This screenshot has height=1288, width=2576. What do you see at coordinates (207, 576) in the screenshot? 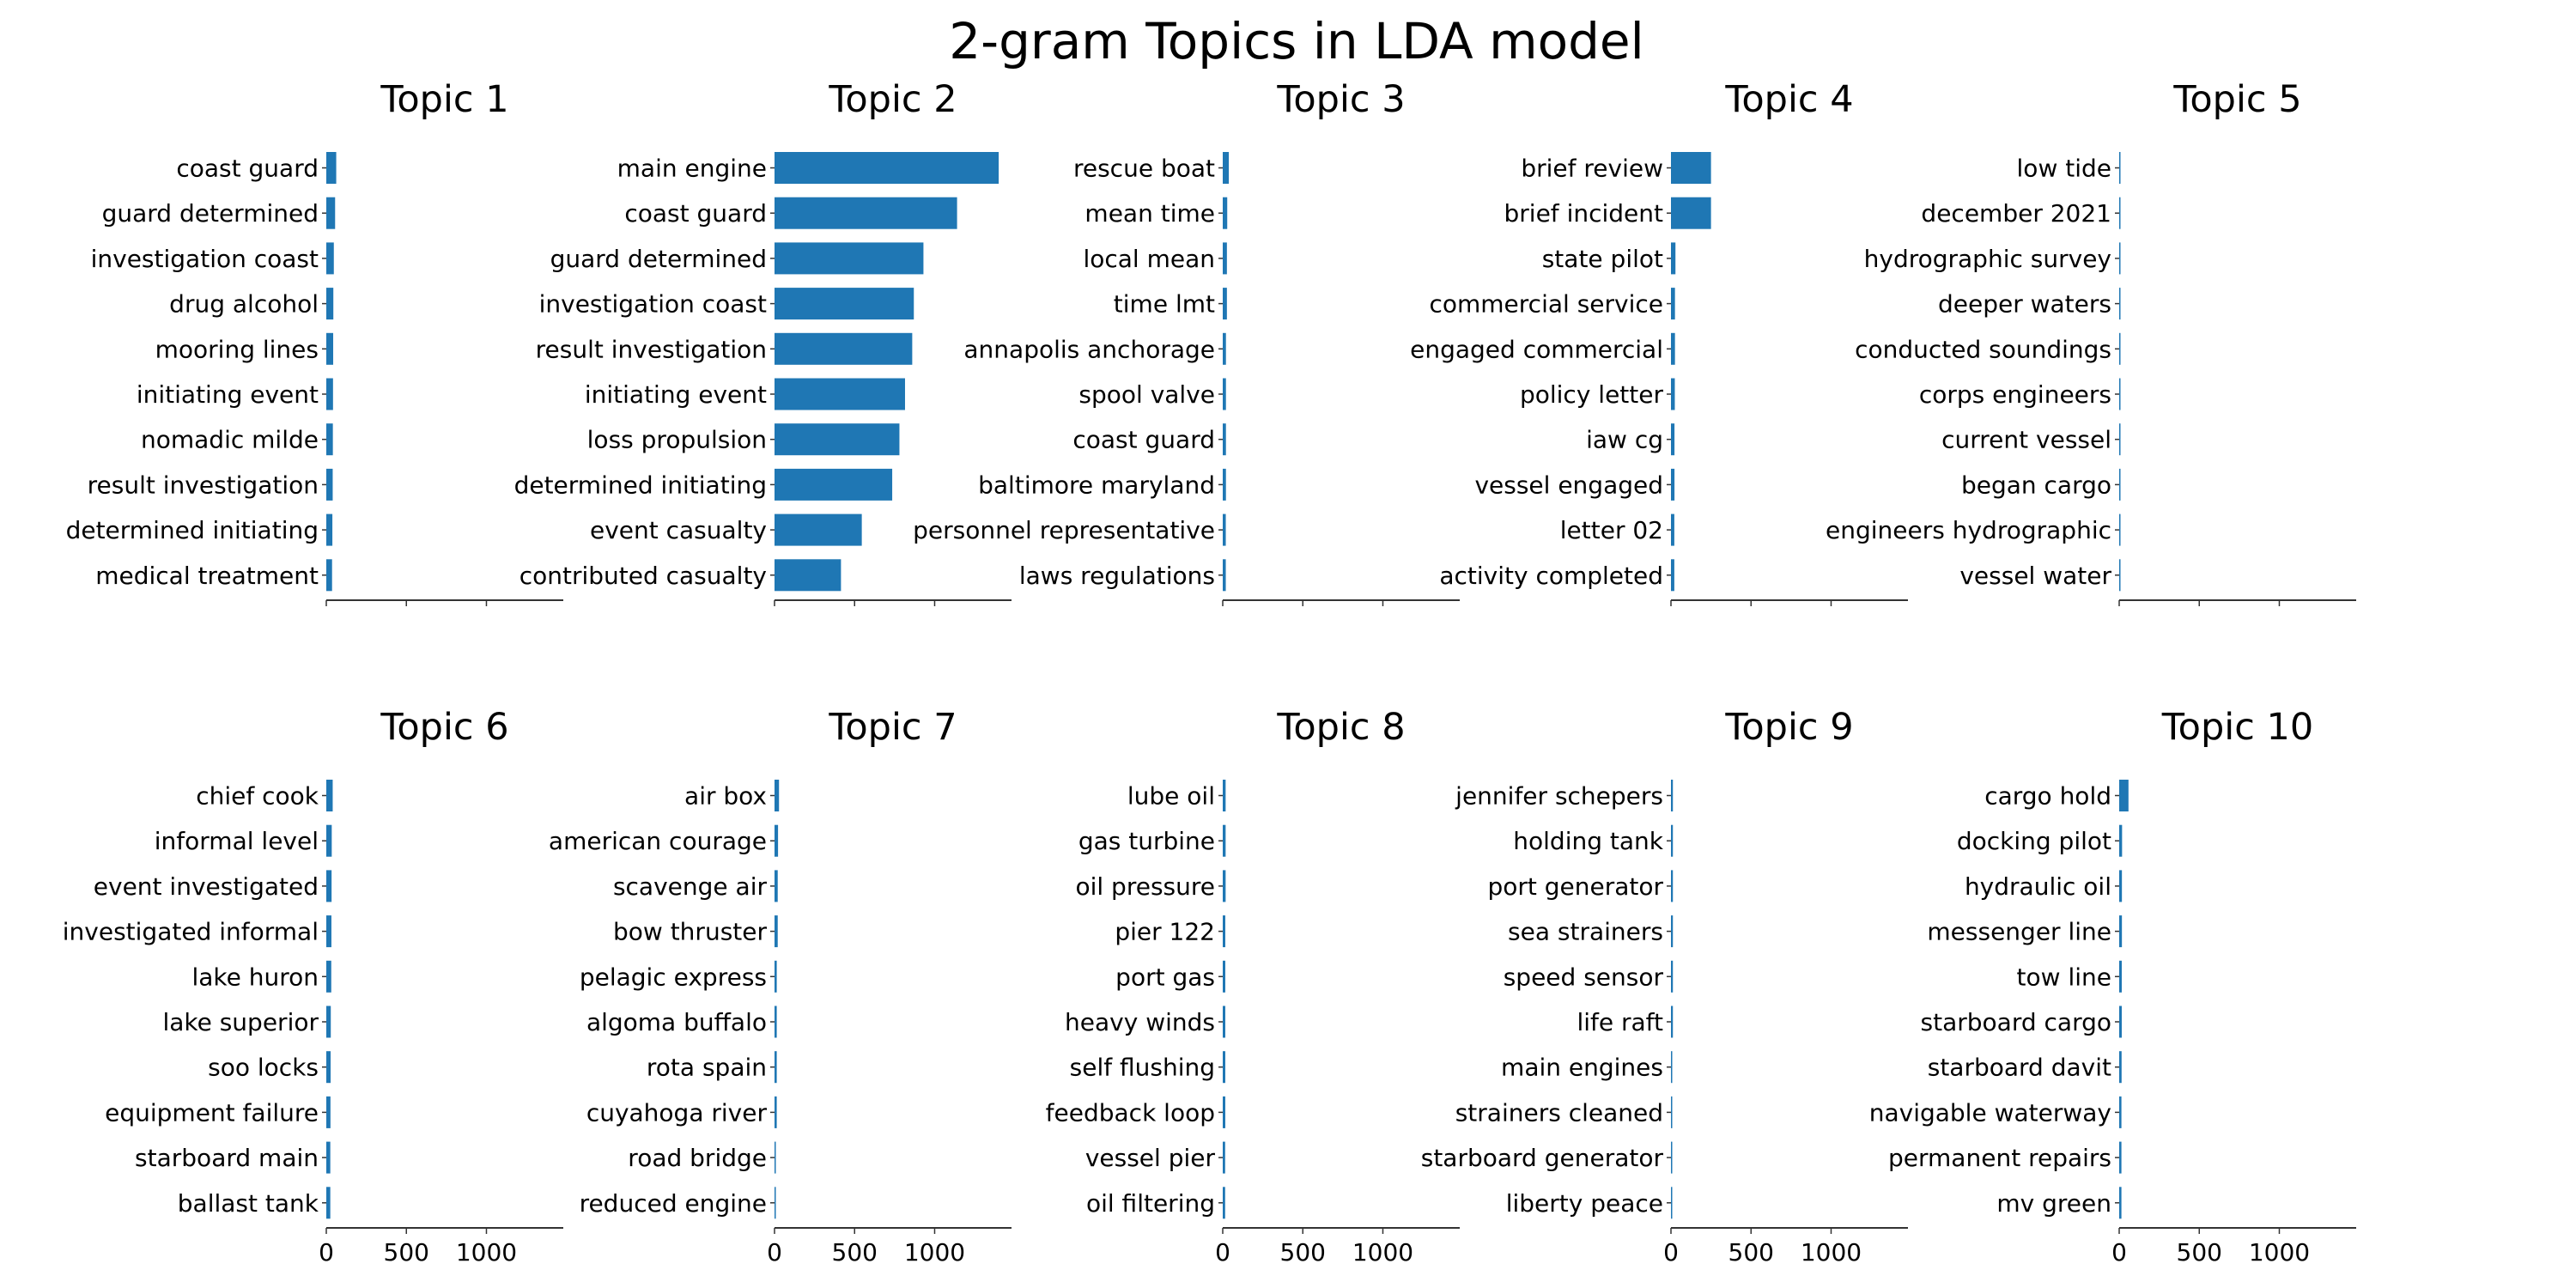
I see `category-label: medical treatment` at bounding box center [207, 576].